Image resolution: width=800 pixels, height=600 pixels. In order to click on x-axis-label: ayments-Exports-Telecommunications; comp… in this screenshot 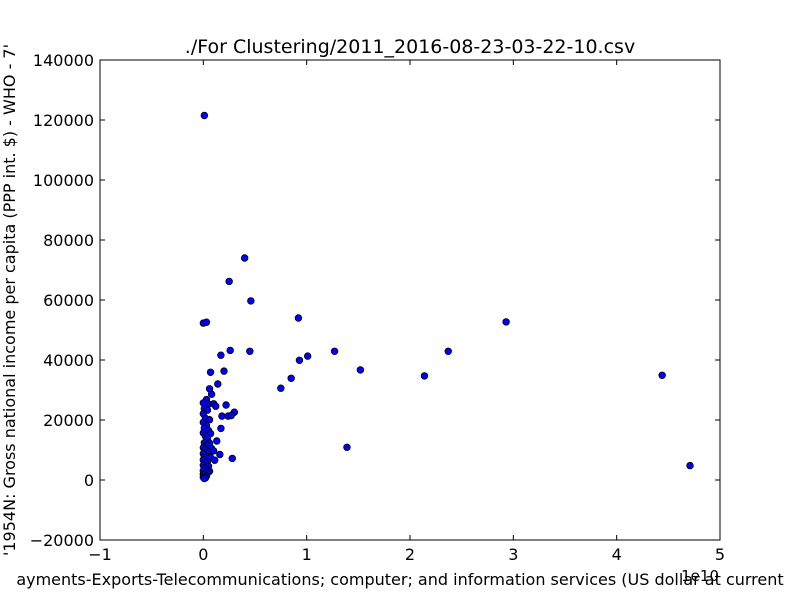, I will do `click(399, 579)`.